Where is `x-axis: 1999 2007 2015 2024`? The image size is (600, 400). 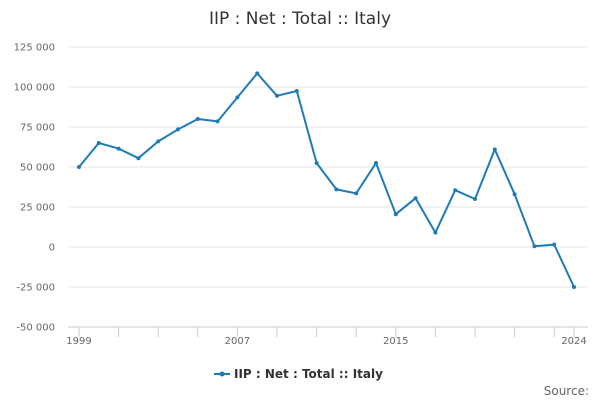 x-axis: 1999 2007 2015 2024 is located at coordinates (327, 336).